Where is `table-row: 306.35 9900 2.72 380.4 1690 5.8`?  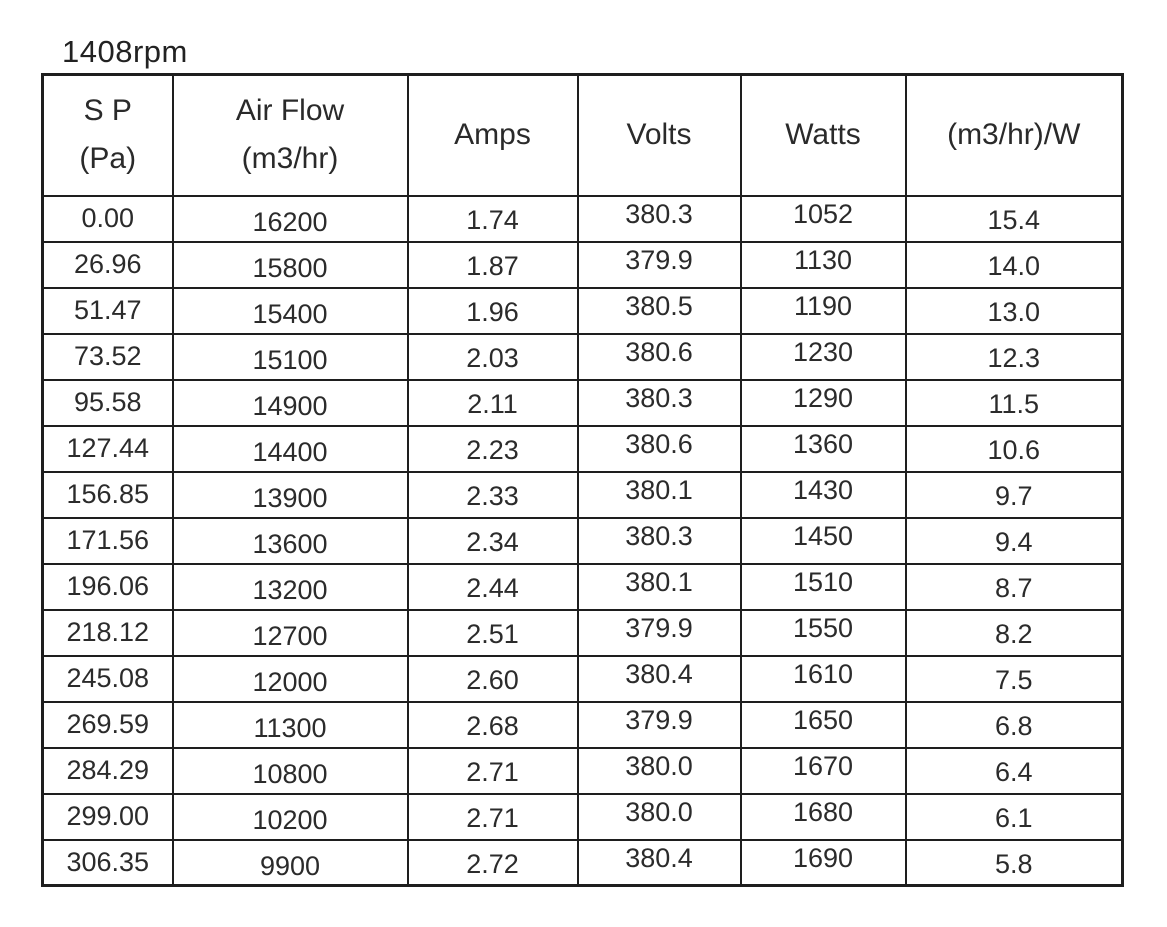
table-row: 306.35 9900 2.72 380.4 1690 5.8 is located at coordinates (582, 862).